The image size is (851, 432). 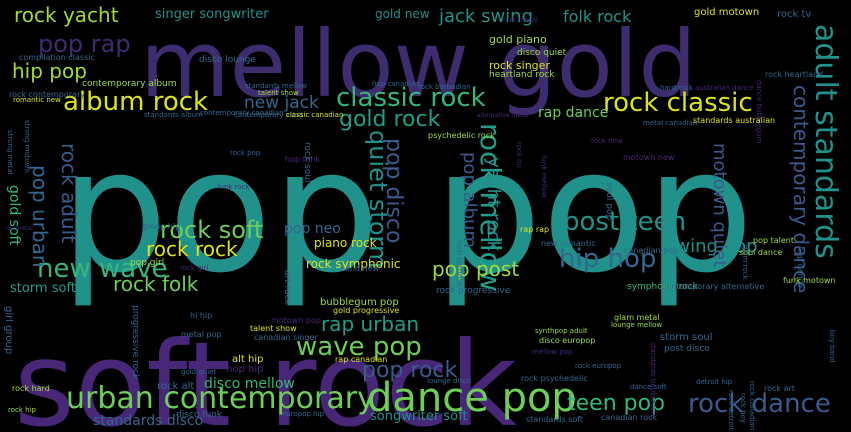 What do you see at coordinates (687, 349) in the screenshot?
I see `cloud-word: post disco` at bounding box center [687, 349].